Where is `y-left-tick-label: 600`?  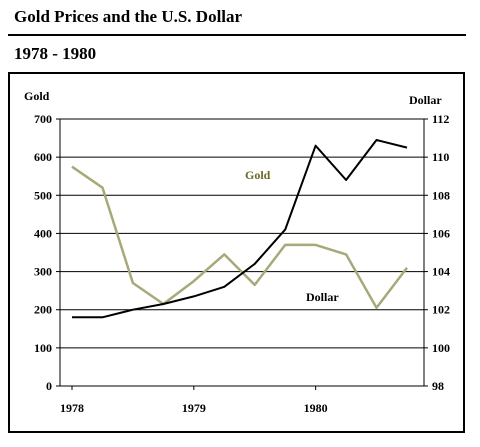 y-left-tick-label: 600 is located at coordinates (43, 157).